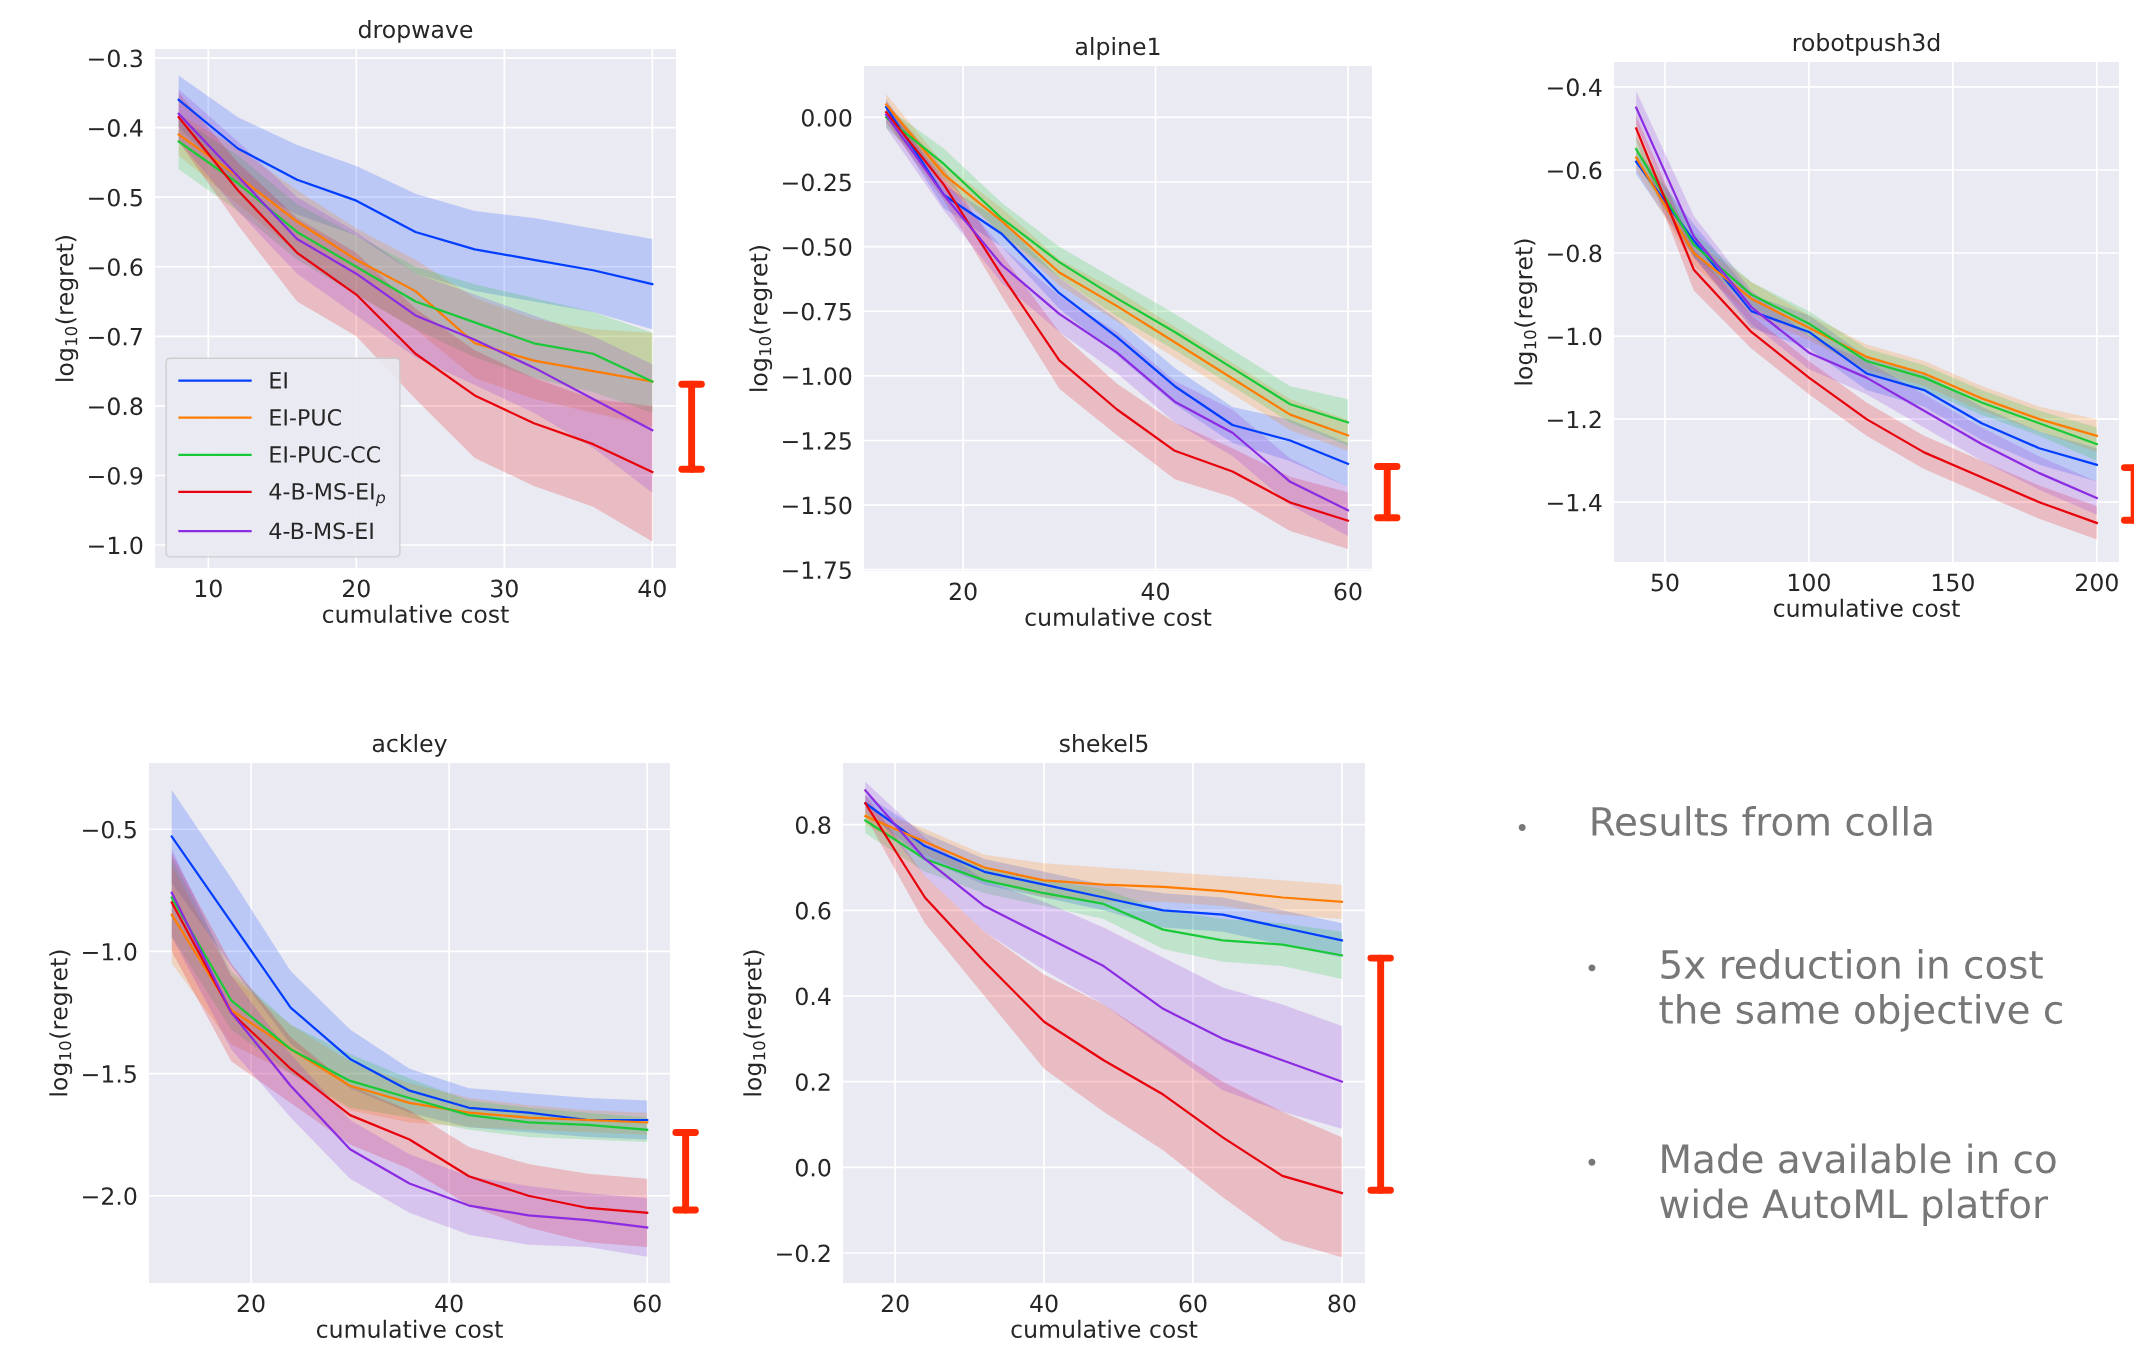 Image resolution: width=2134 pixels, height=1363 pixels. What do you see at coordinates (1665, 582) in the screenshot?
I see `x-tick-label: 50` at bounding box center [1665, 582].